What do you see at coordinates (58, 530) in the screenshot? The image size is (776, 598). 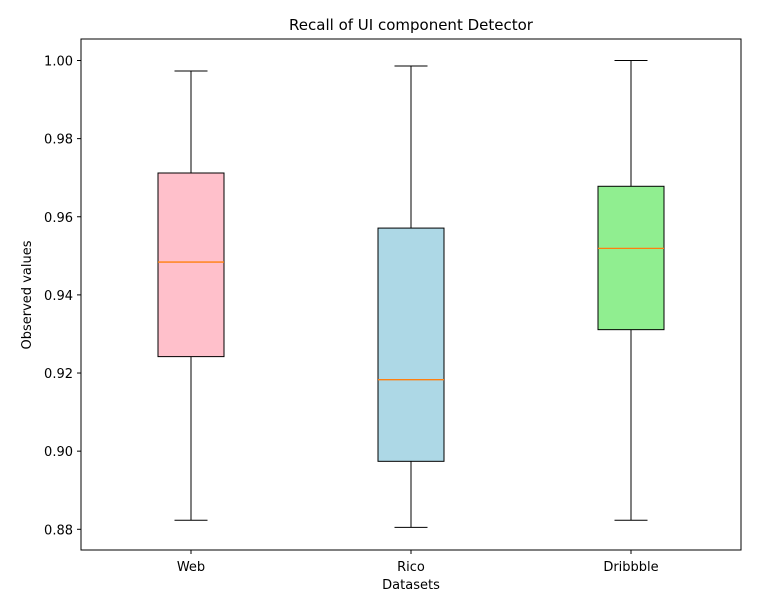 I see `y-tick-label: 0.88` at bounding box center [58, 530].